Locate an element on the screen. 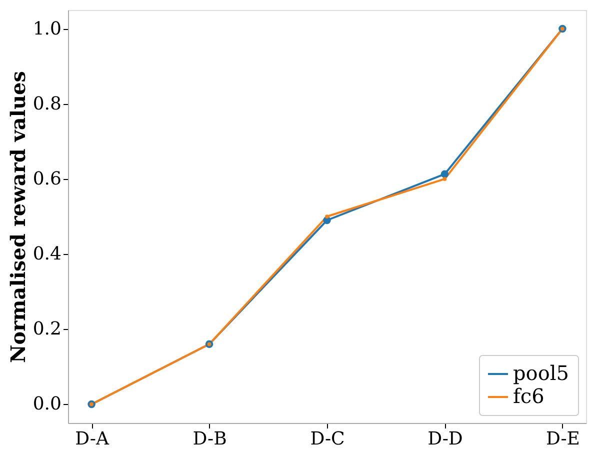 The height and width of the screenshot is (454, 590). y-tick-label: 0.4 is located at coordinates (47, 254).